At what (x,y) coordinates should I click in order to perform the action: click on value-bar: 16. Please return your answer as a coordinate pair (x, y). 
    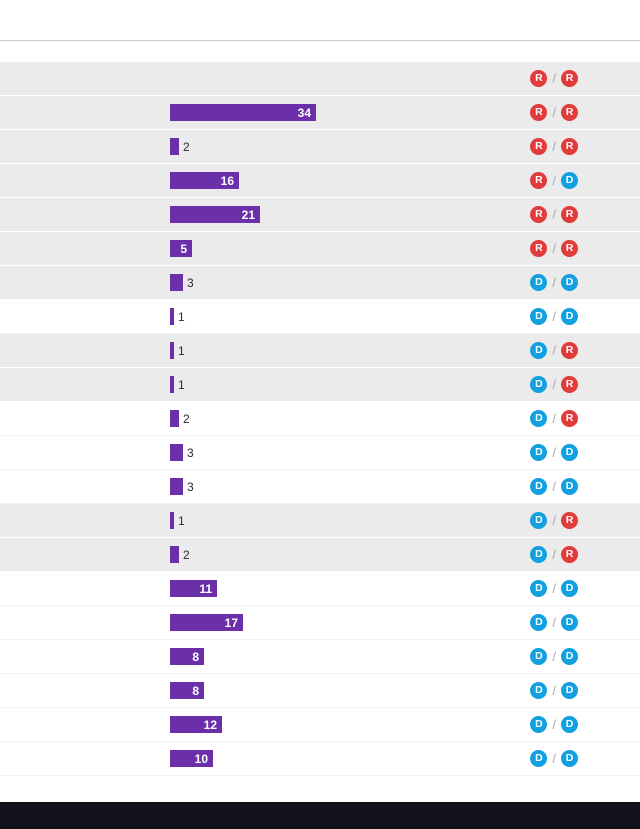
    Looking at the image, I should click on (204, 180).